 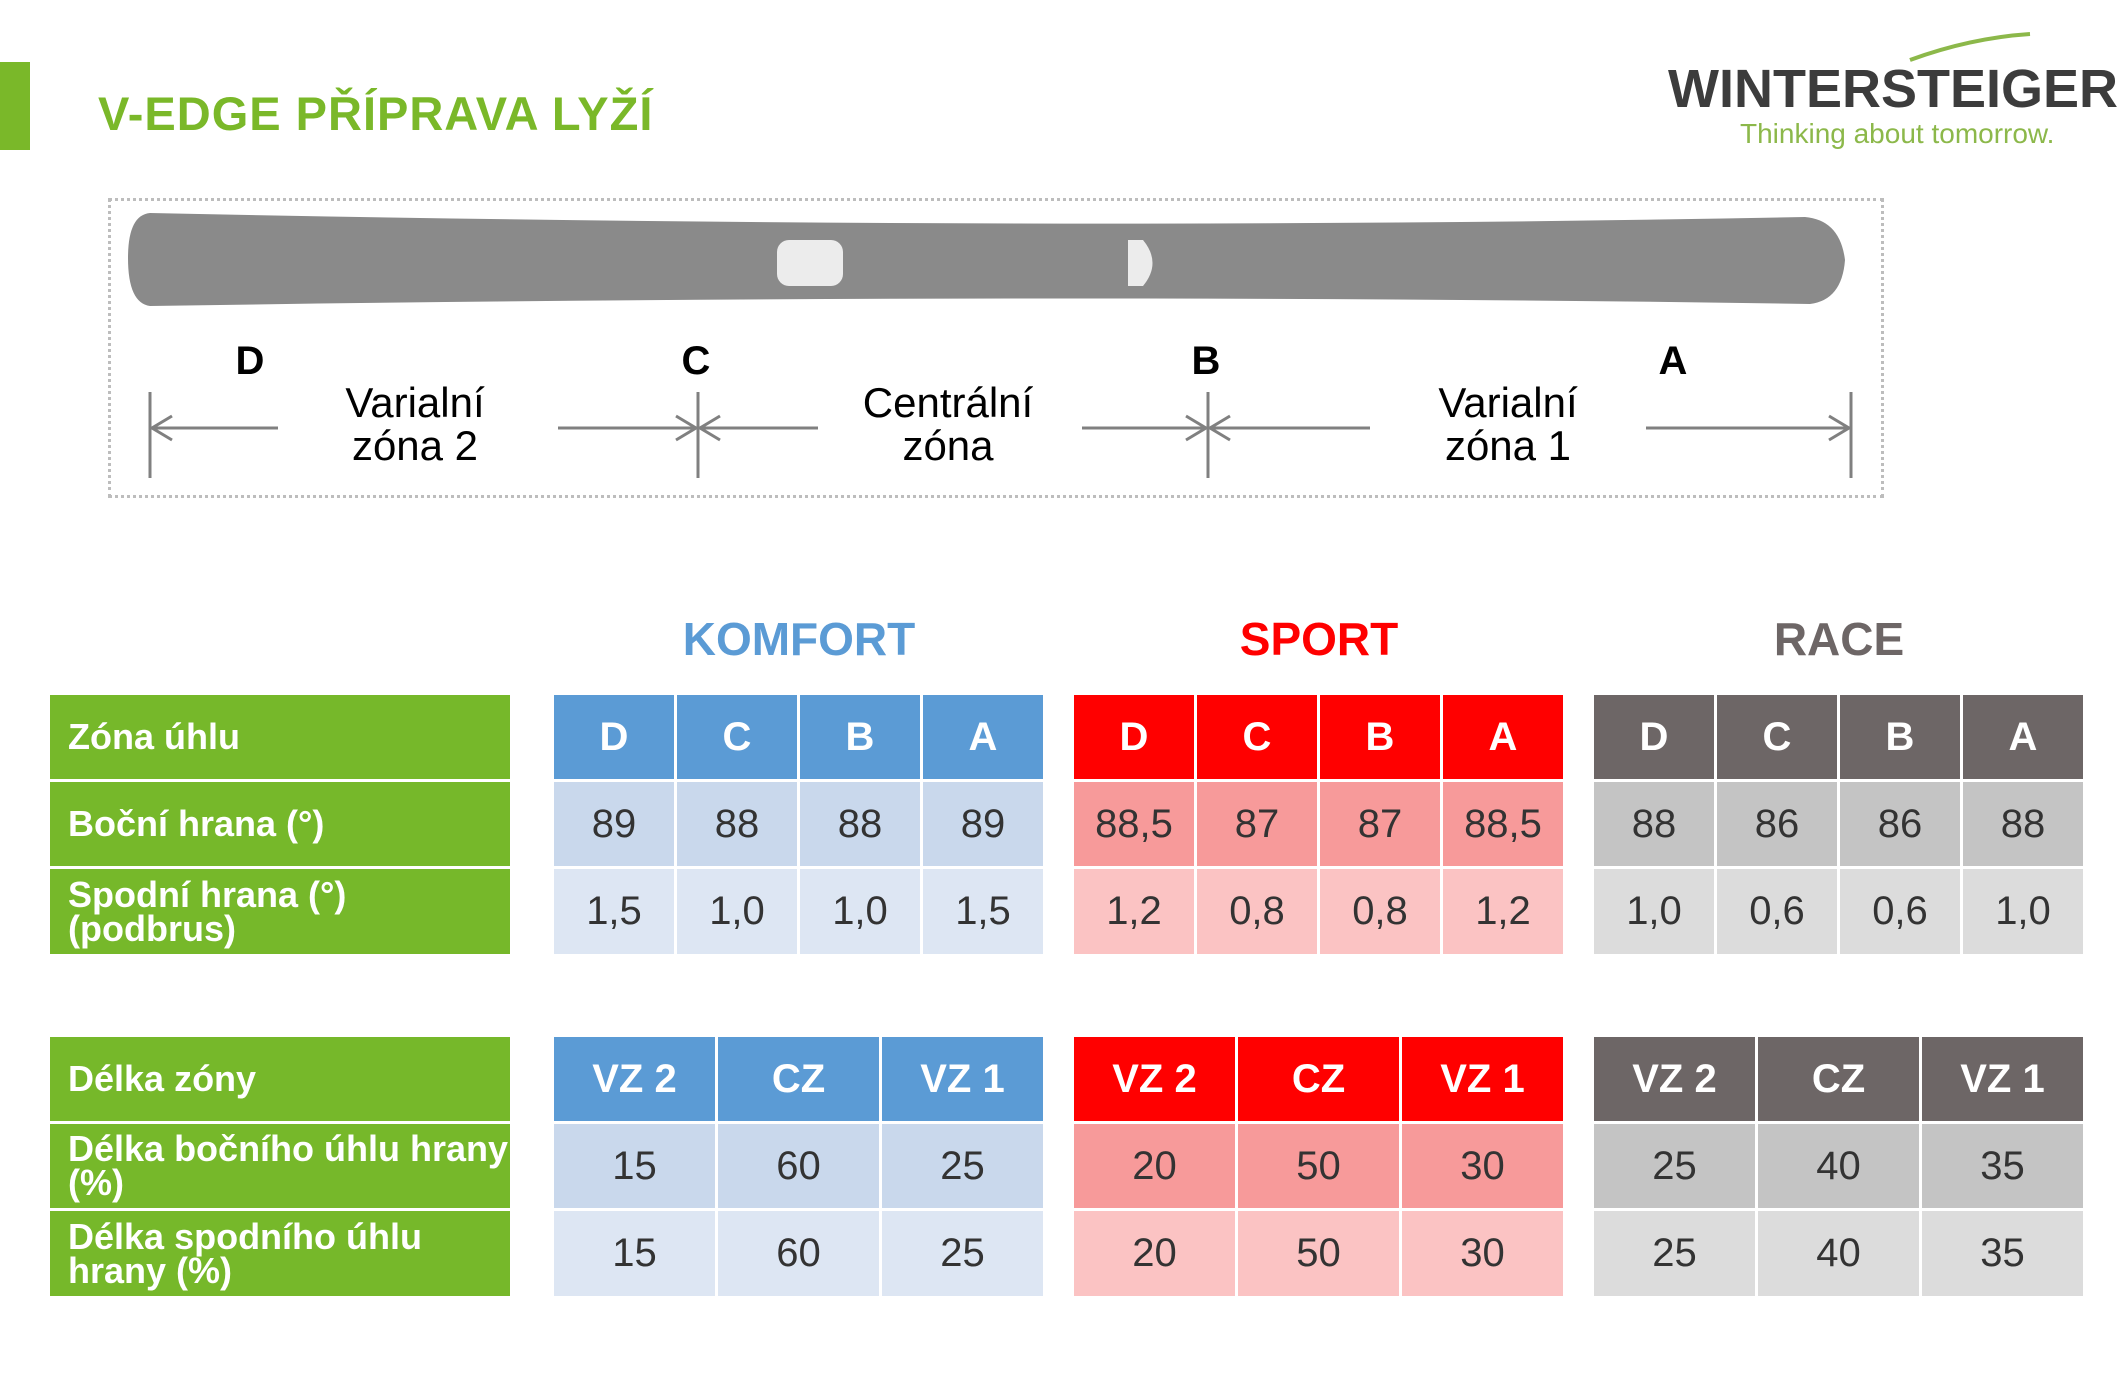 What do you see at coordinates (860, 737) in the screenshot?
I see `komfort-zone-header: B` at bounding box center [860, 737].